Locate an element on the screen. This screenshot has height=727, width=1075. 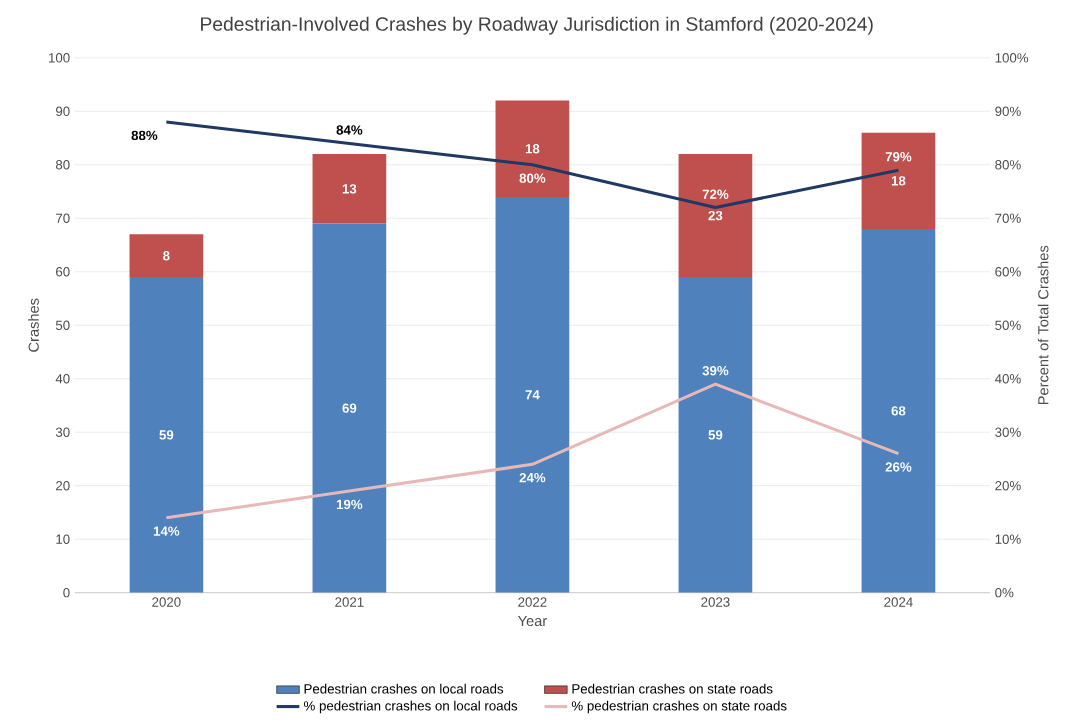
y-tick-label: 100 is located at coordinates (59, 58).